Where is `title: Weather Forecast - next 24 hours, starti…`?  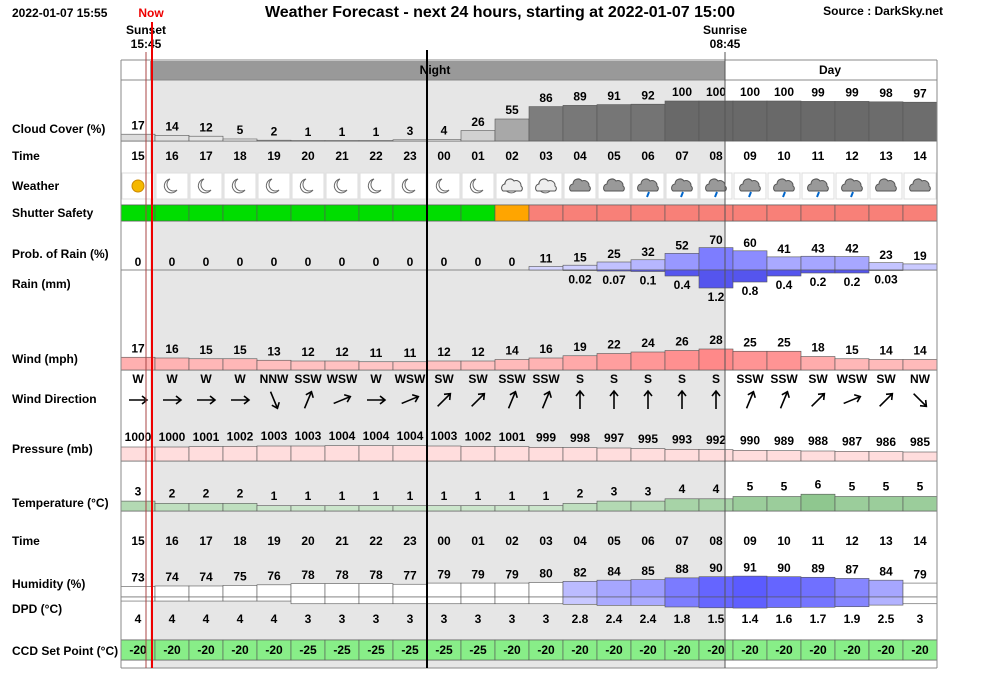
title: Weather Forecast - next 24 hours, starti… is located at coordinates (500, 12).